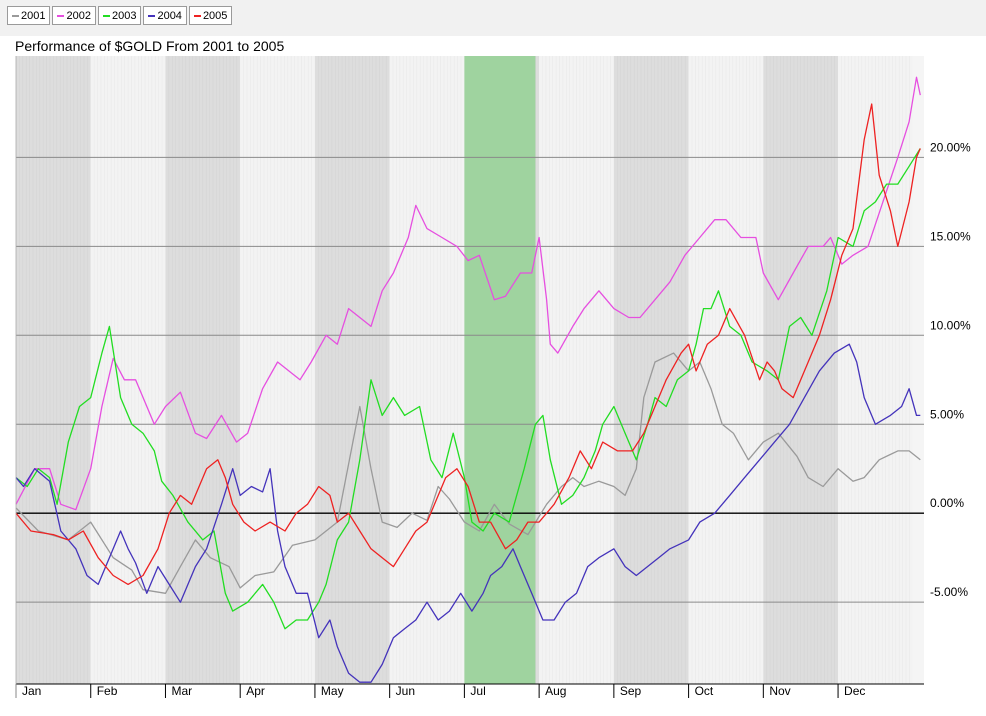 The height and width of the screenshot is (716, 986). What do you see at coordinates (107, 691) in the screenshot?
I see `x-tick-label: Feb` at bounding box center [107, 691].